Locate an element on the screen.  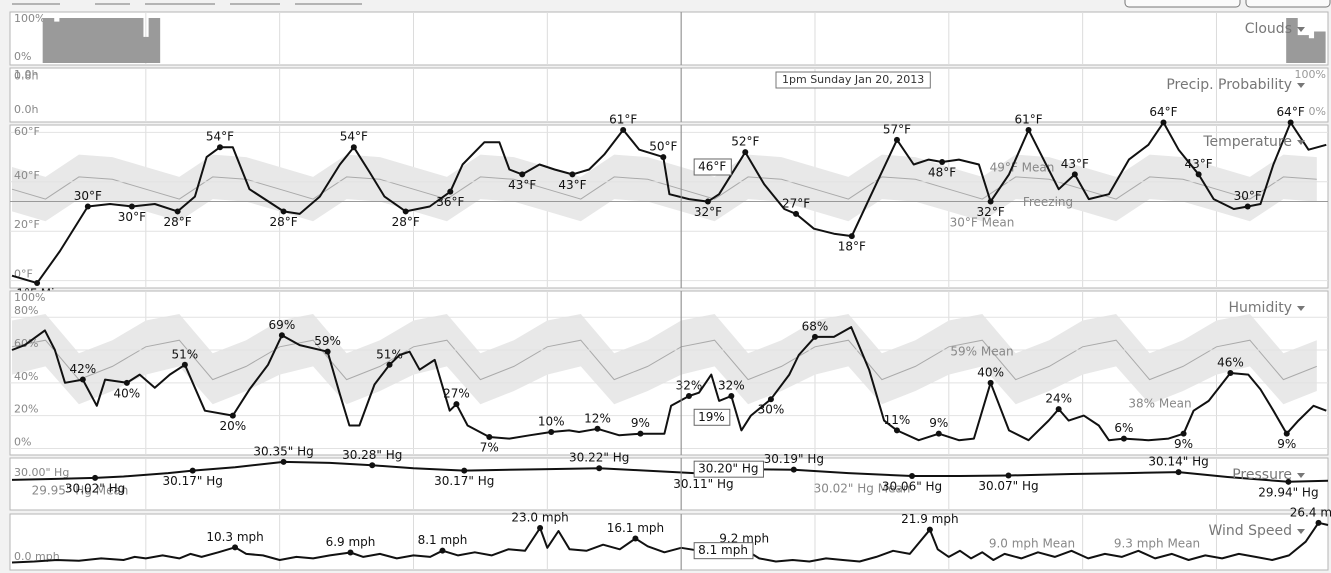
annotation: 49°F Mean is located at coordinates (1022, 168).